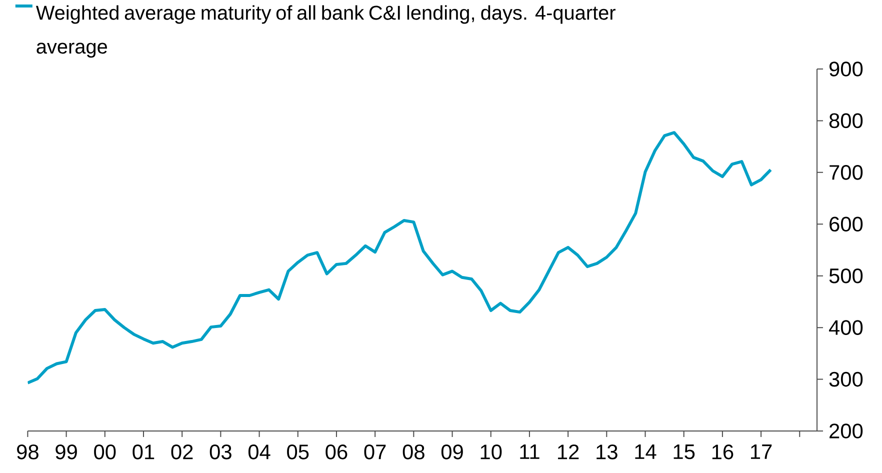 The height and width of the screenshot is (473, 882). Describe the element at coordinates (846, 120) in the screenshot. I see `y-tick-label: 800` at that location.